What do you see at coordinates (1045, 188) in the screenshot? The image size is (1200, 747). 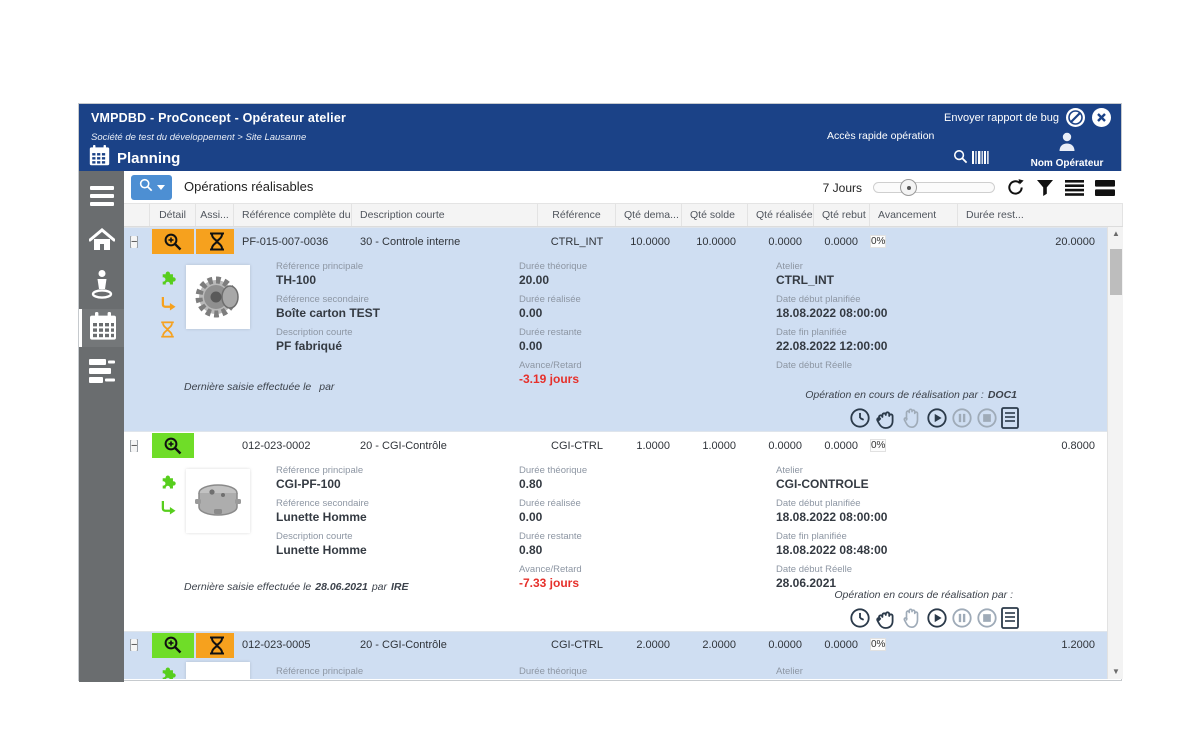 I see `filter-icon` at bounding box center [1045, 188].